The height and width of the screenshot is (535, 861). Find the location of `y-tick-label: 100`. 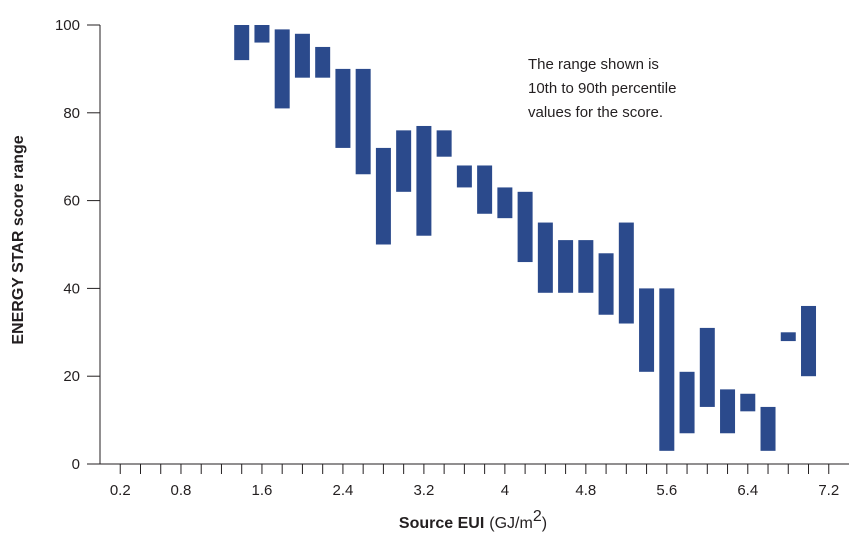

y-tick-label: 100 is located at coordinates (67, 25).